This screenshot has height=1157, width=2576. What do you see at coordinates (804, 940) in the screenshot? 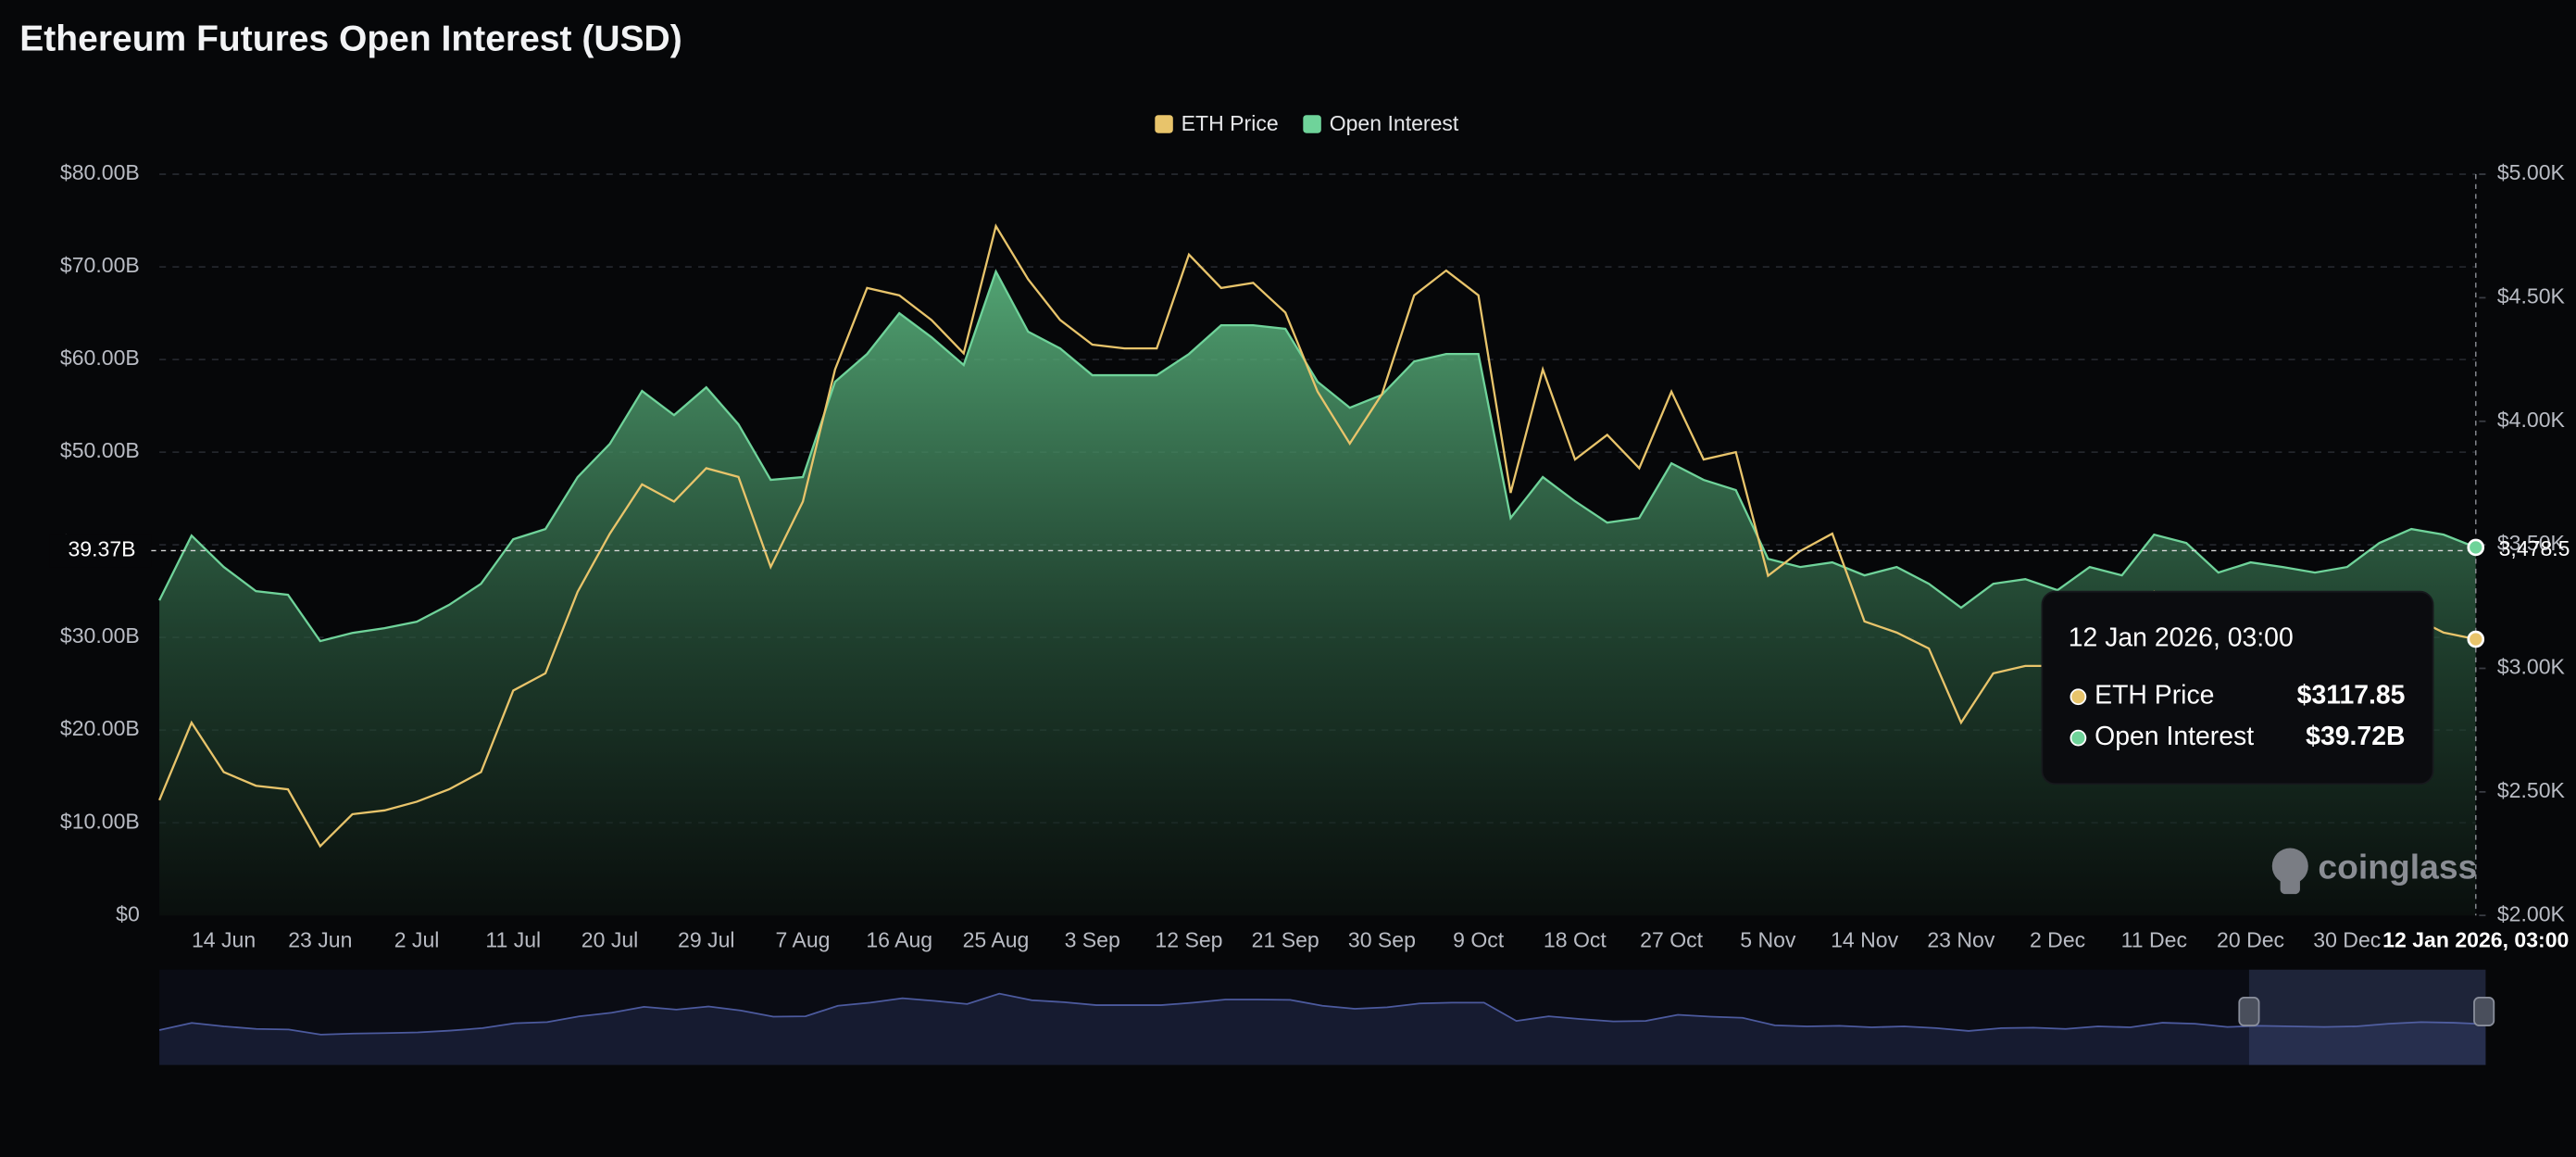
I see `x-tick-label: 7 Aug` at bounding box center [804, 940].